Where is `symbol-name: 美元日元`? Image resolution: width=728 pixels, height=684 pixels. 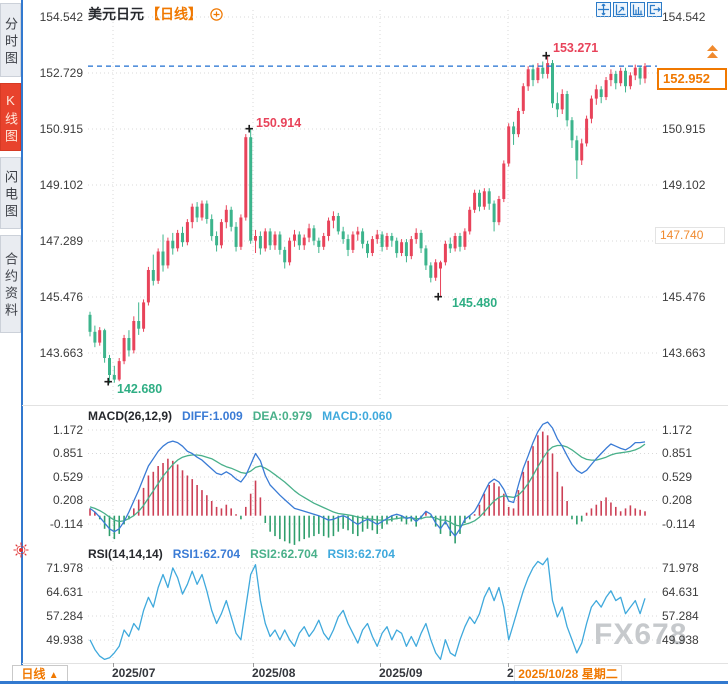
symbol-name: 美元日元 is located at coordinates (116, 14).